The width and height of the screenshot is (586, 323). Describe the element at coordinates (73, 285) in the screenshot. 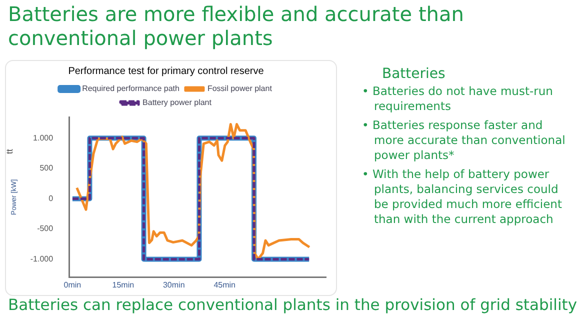

I see `x-tick-label: 0min` at that location.